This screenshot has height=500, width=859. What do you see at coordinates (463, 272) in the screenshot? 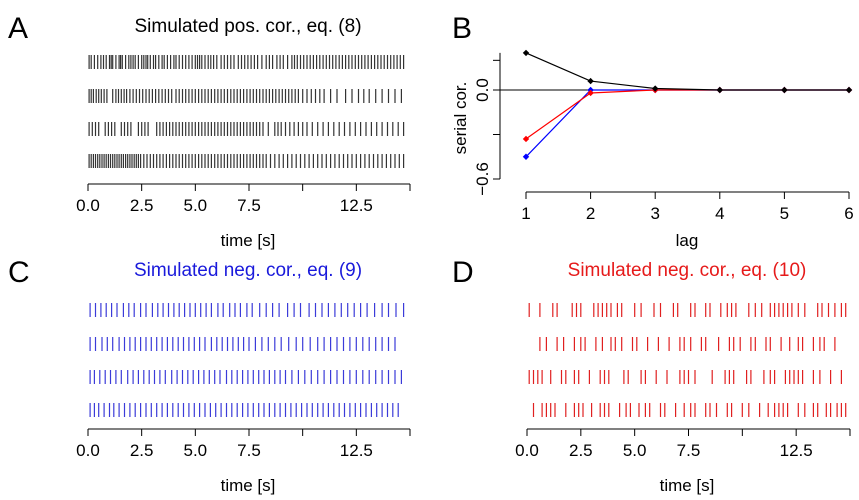
I see `panel-letter-d: D` at bounding box center [463, 272].